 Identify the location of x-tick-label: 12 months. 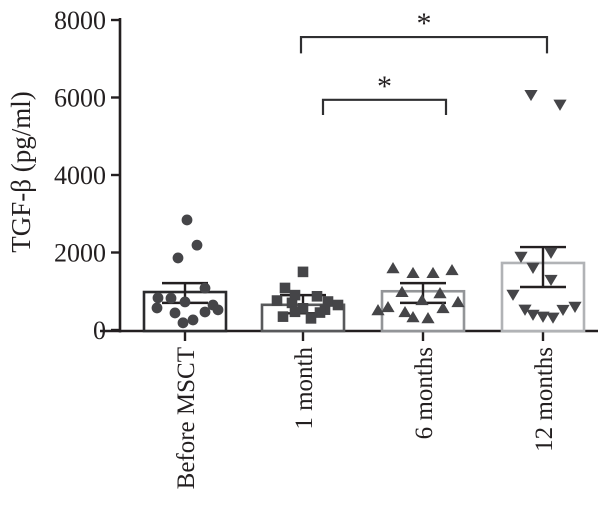
(544, 399).